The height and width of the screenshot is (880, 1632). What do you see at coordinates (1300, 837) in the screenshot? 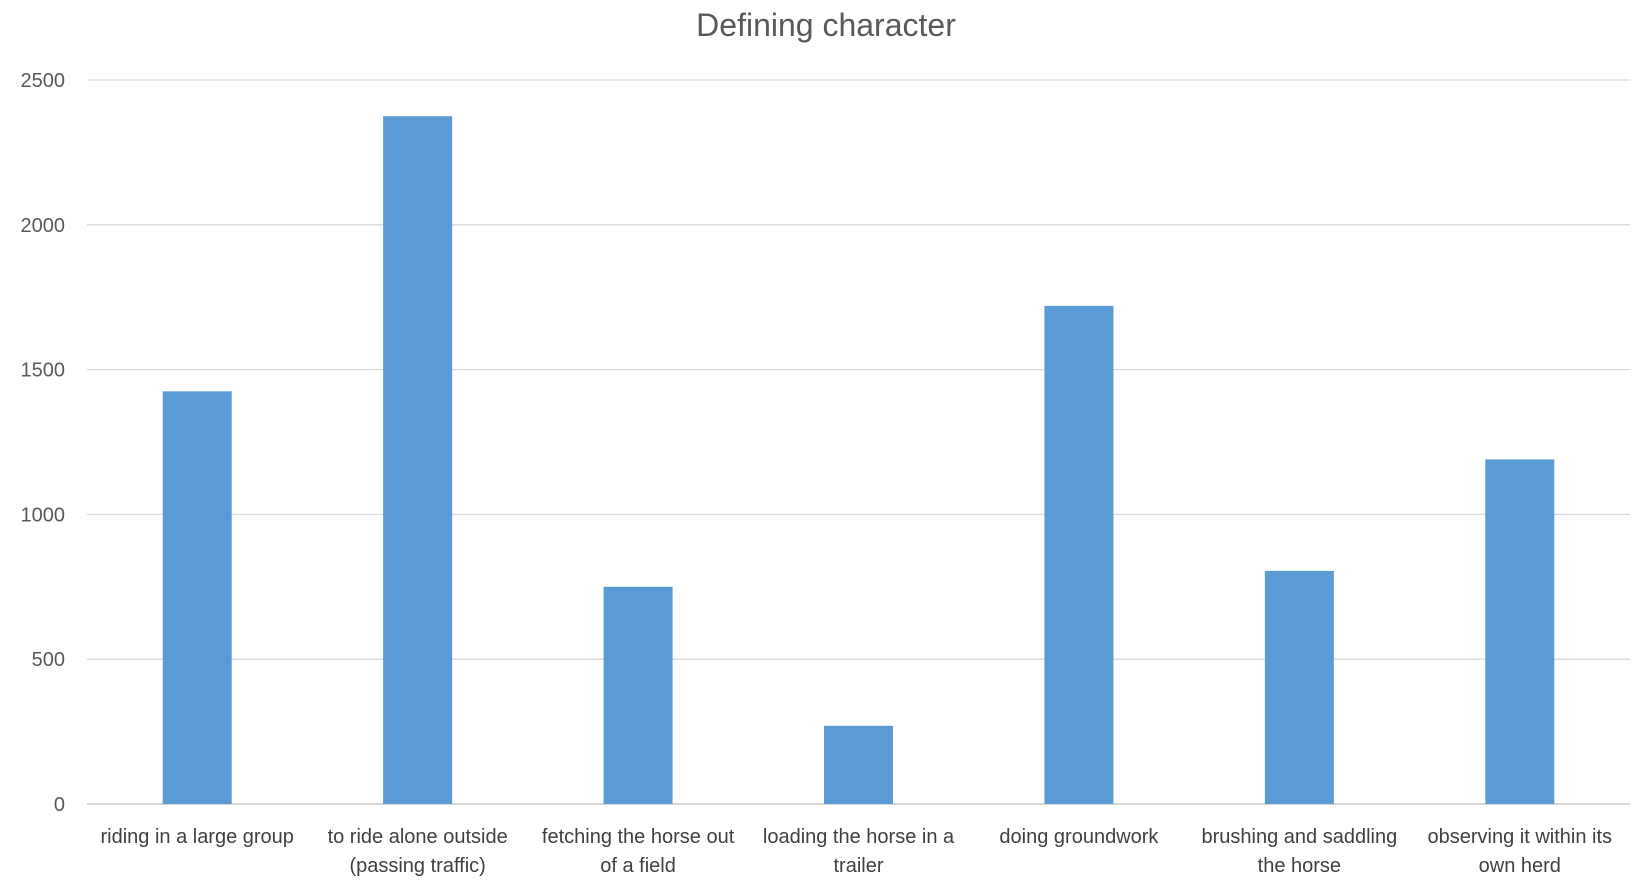
I see `x-tick-label: brushing and saddling` at bounding box center [1300, 837].